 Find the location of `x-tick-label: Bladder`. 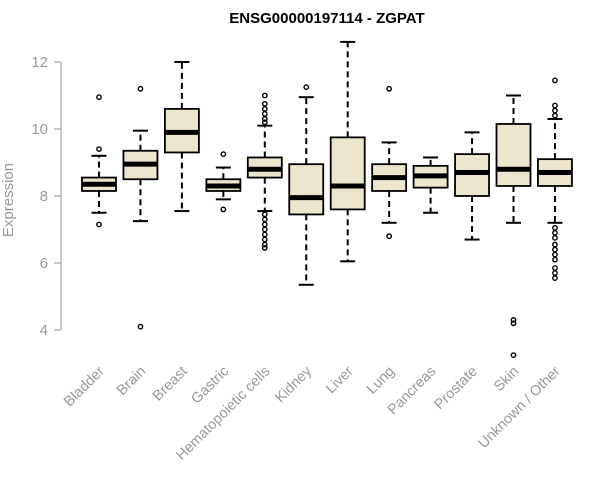

x-tick-label: Bladder is located at coordinates (84, 386).